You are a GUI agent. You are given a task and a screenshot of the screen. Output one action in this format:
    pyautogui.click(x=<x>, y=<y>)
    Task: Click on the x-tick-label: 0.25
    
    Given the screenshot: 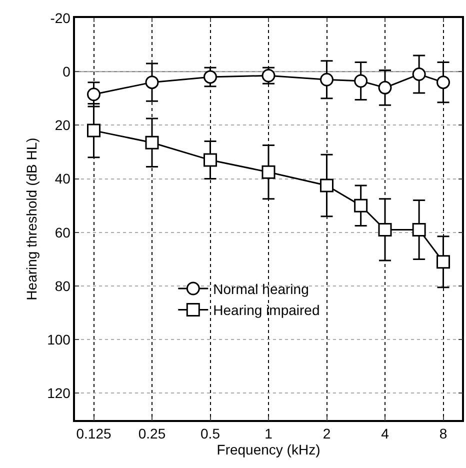 What is the action you would take?
    pyautogui.click(x=152, y=434)
    